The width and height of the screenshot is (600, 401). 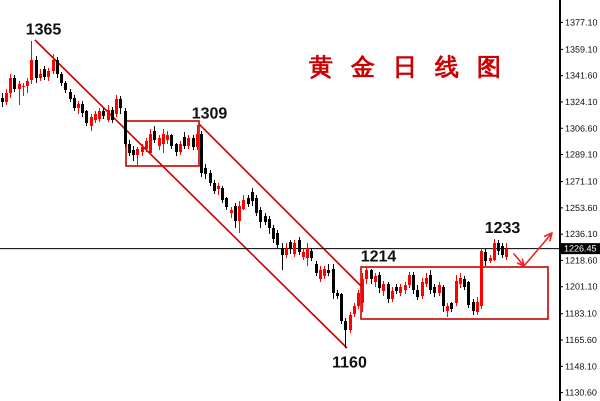 What do you see at coordinates (349, 363) in the screenshot?
I see `annotation: 1160` at bounding box center [349, 363].